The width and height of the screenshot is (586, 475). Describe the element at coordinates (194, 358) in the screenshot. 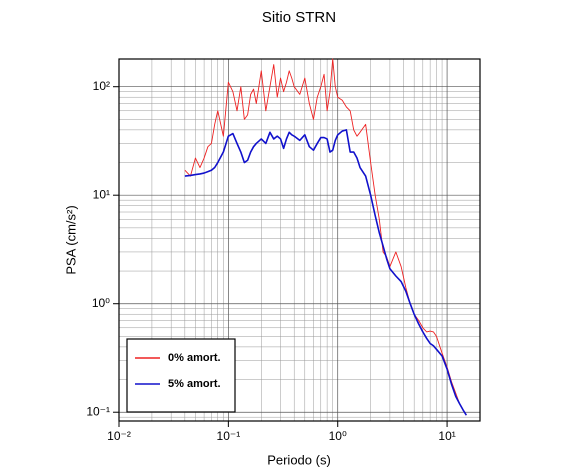

I see `legend-label: 0% amort.` at that location.